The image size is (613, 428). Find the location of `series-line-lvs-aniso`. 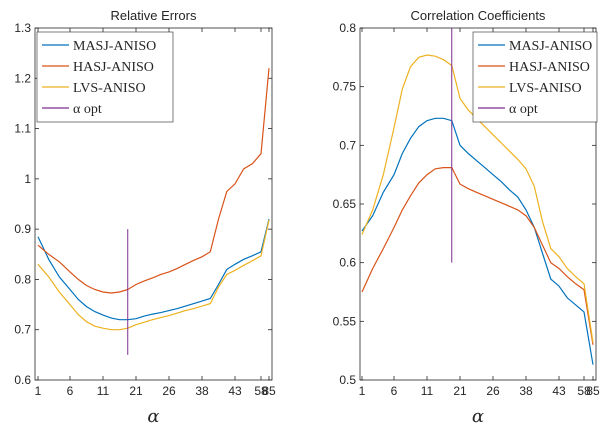

series-line-lvs-aniso is located at coordinates (153, 275).